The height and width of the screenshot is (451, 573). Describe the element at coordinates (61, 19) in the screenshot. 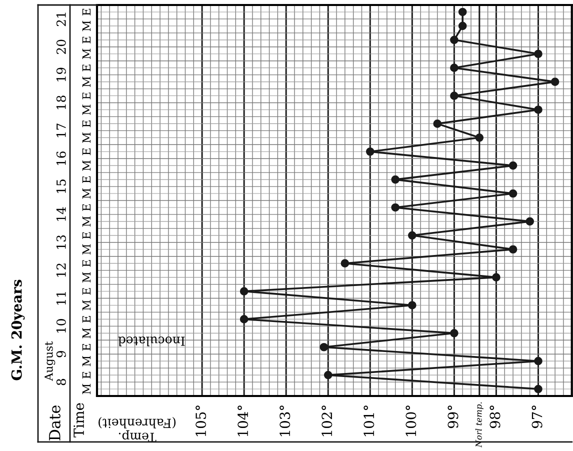

I see `text: 21` at that location.